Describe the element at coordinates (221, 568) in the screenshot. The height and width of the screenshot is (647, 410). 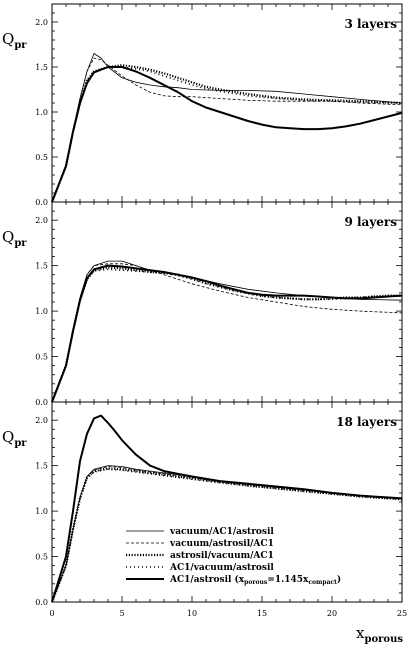
I see `legend-label: AC1/vacuum/astrosil` at that location.